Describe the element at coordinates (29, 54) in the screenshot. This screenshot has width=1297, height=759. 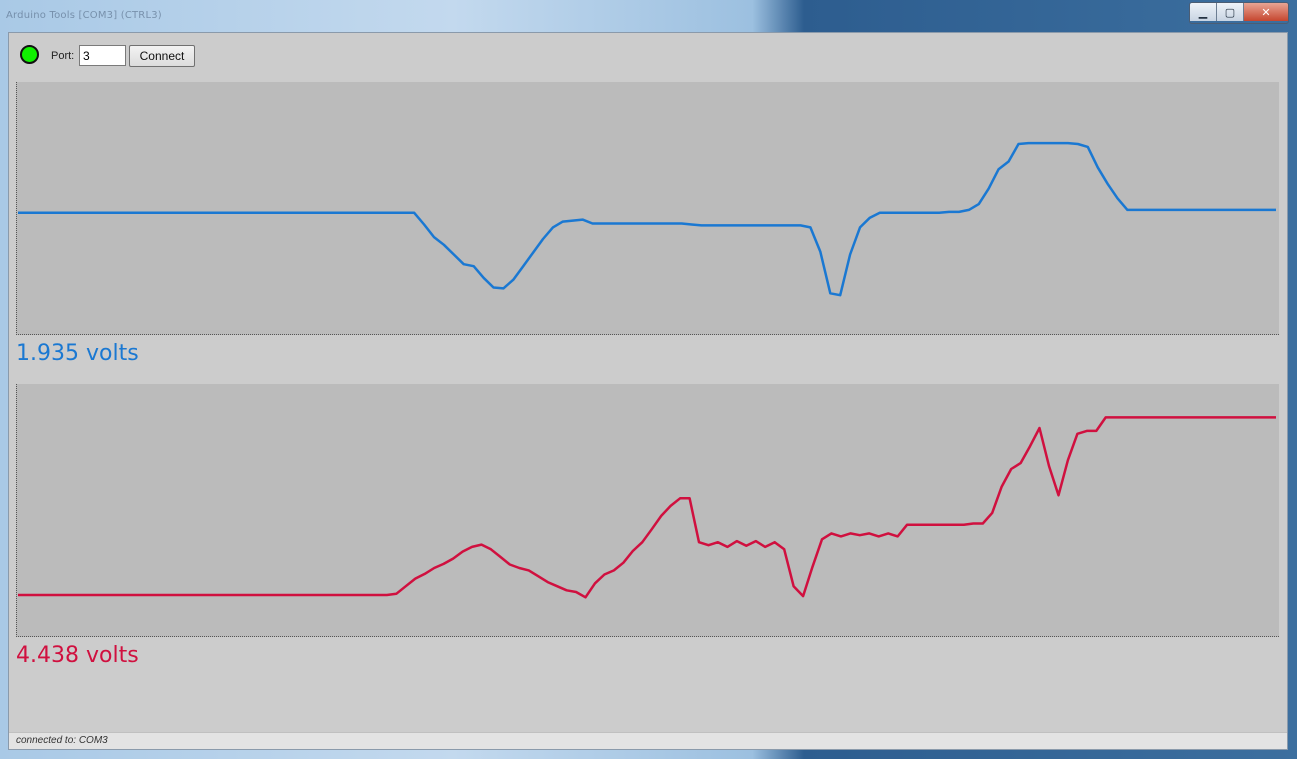
I see `connection-status-led-icon` at that location.